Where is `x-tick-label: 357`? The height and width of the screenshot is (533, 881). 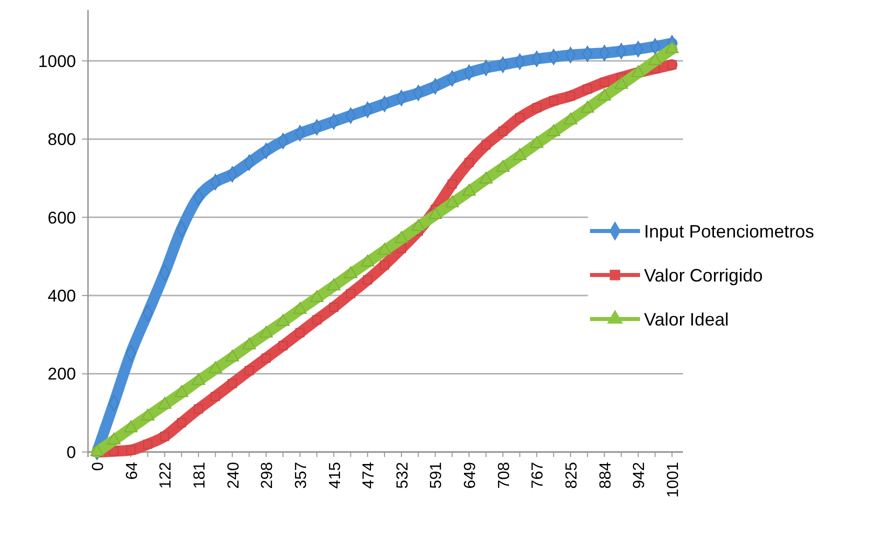
x-tick-label: 357 is located at coordinates (301, 475).